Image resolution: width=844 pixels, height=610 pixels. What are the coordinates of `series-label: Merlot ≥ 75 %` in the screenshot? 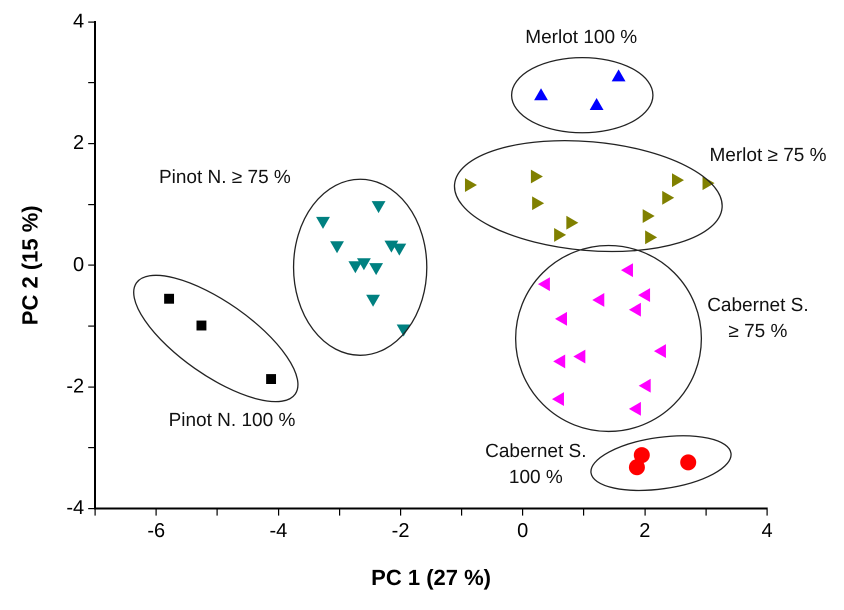 It's located at (768, 156).